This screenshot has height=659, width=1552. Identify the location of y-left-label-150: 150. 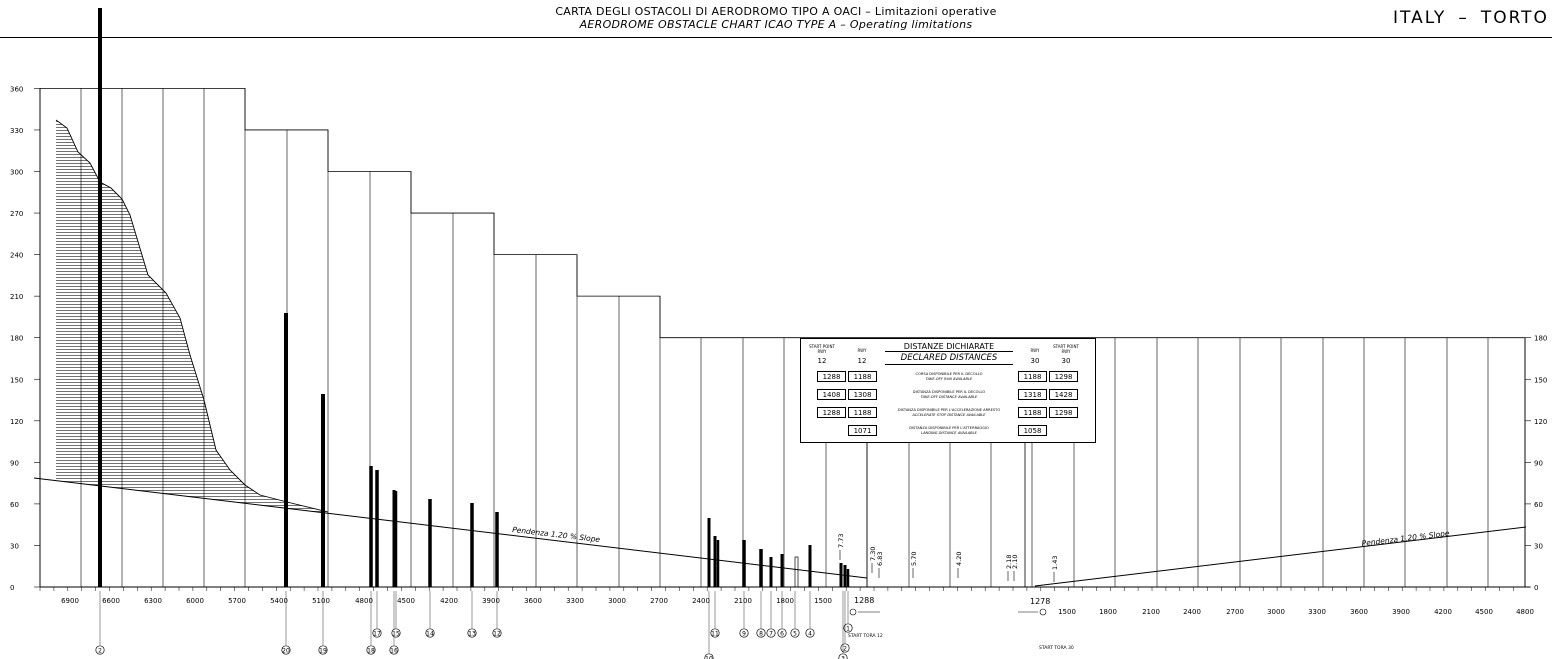
(16, 380).